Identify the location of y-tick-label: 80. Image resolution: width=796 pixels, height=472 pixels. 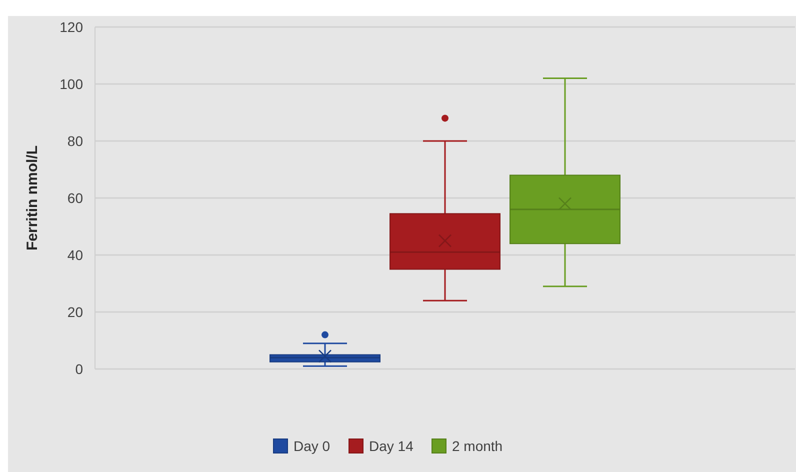
(75, 140).